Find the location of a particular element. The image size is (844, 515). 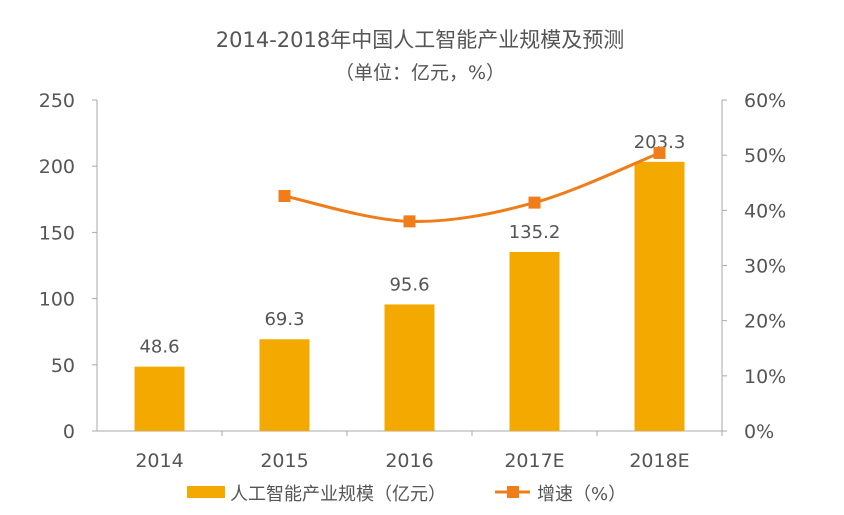

legend-line-marker is located at coordinates (513, 492).